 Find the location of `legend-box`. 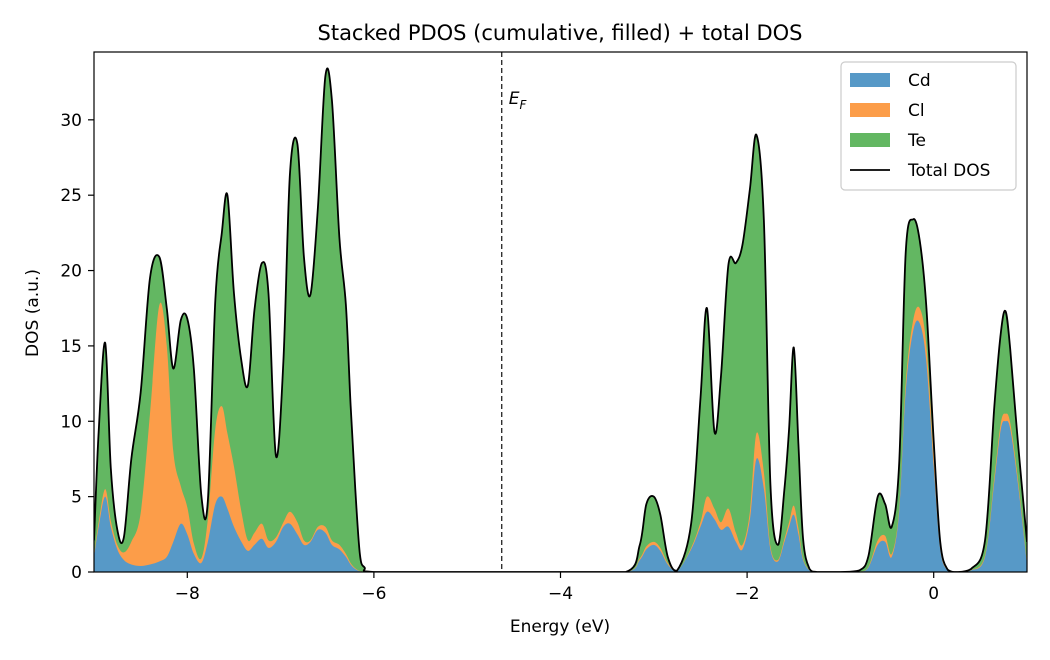

legend-box is located at coordinates (928, 126).